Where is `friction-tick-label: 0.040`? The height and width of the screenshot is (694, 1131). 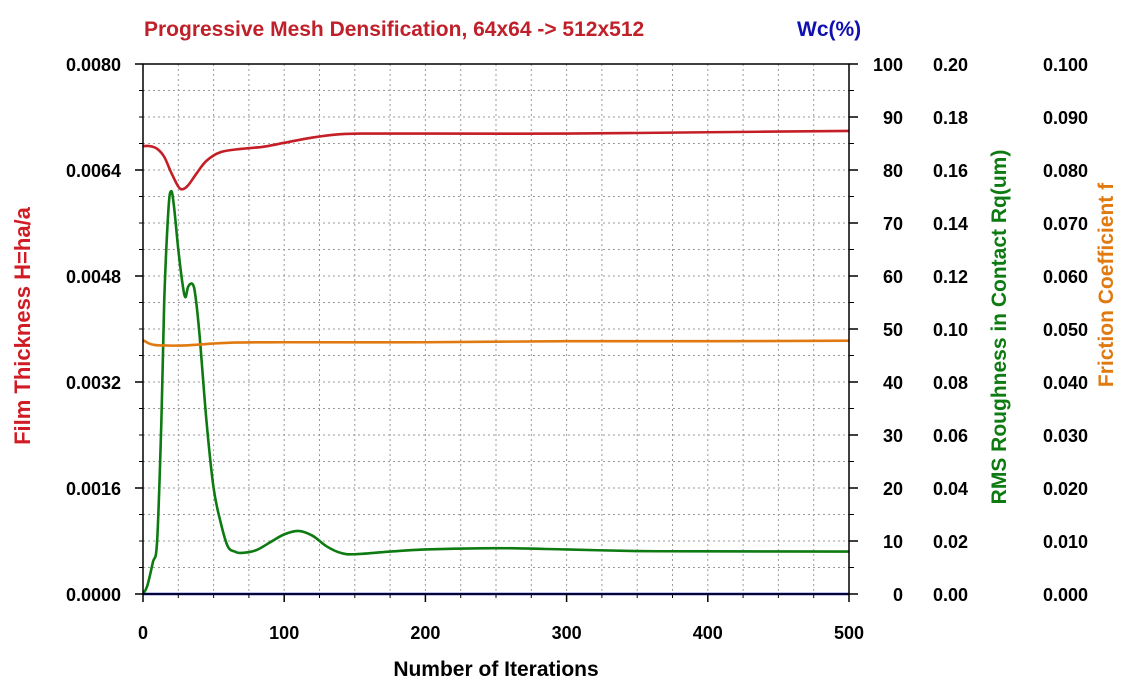
friction-tick-label: 0.040 is located at coordinates (1065, 383).